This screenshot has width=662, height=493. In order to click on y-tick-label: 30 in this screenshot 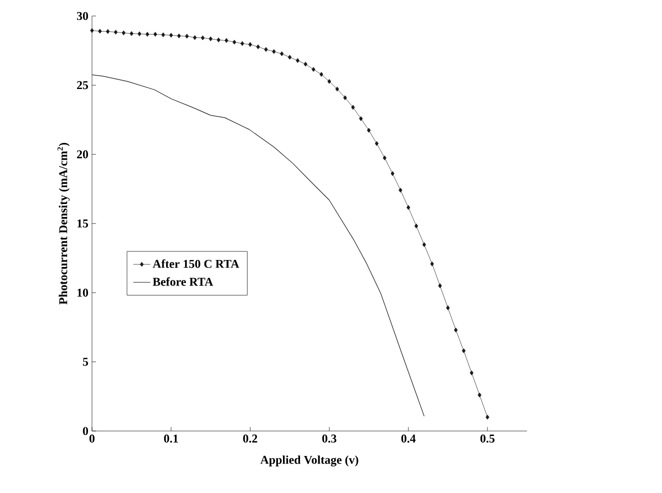, I will do `click(82, 16)`.